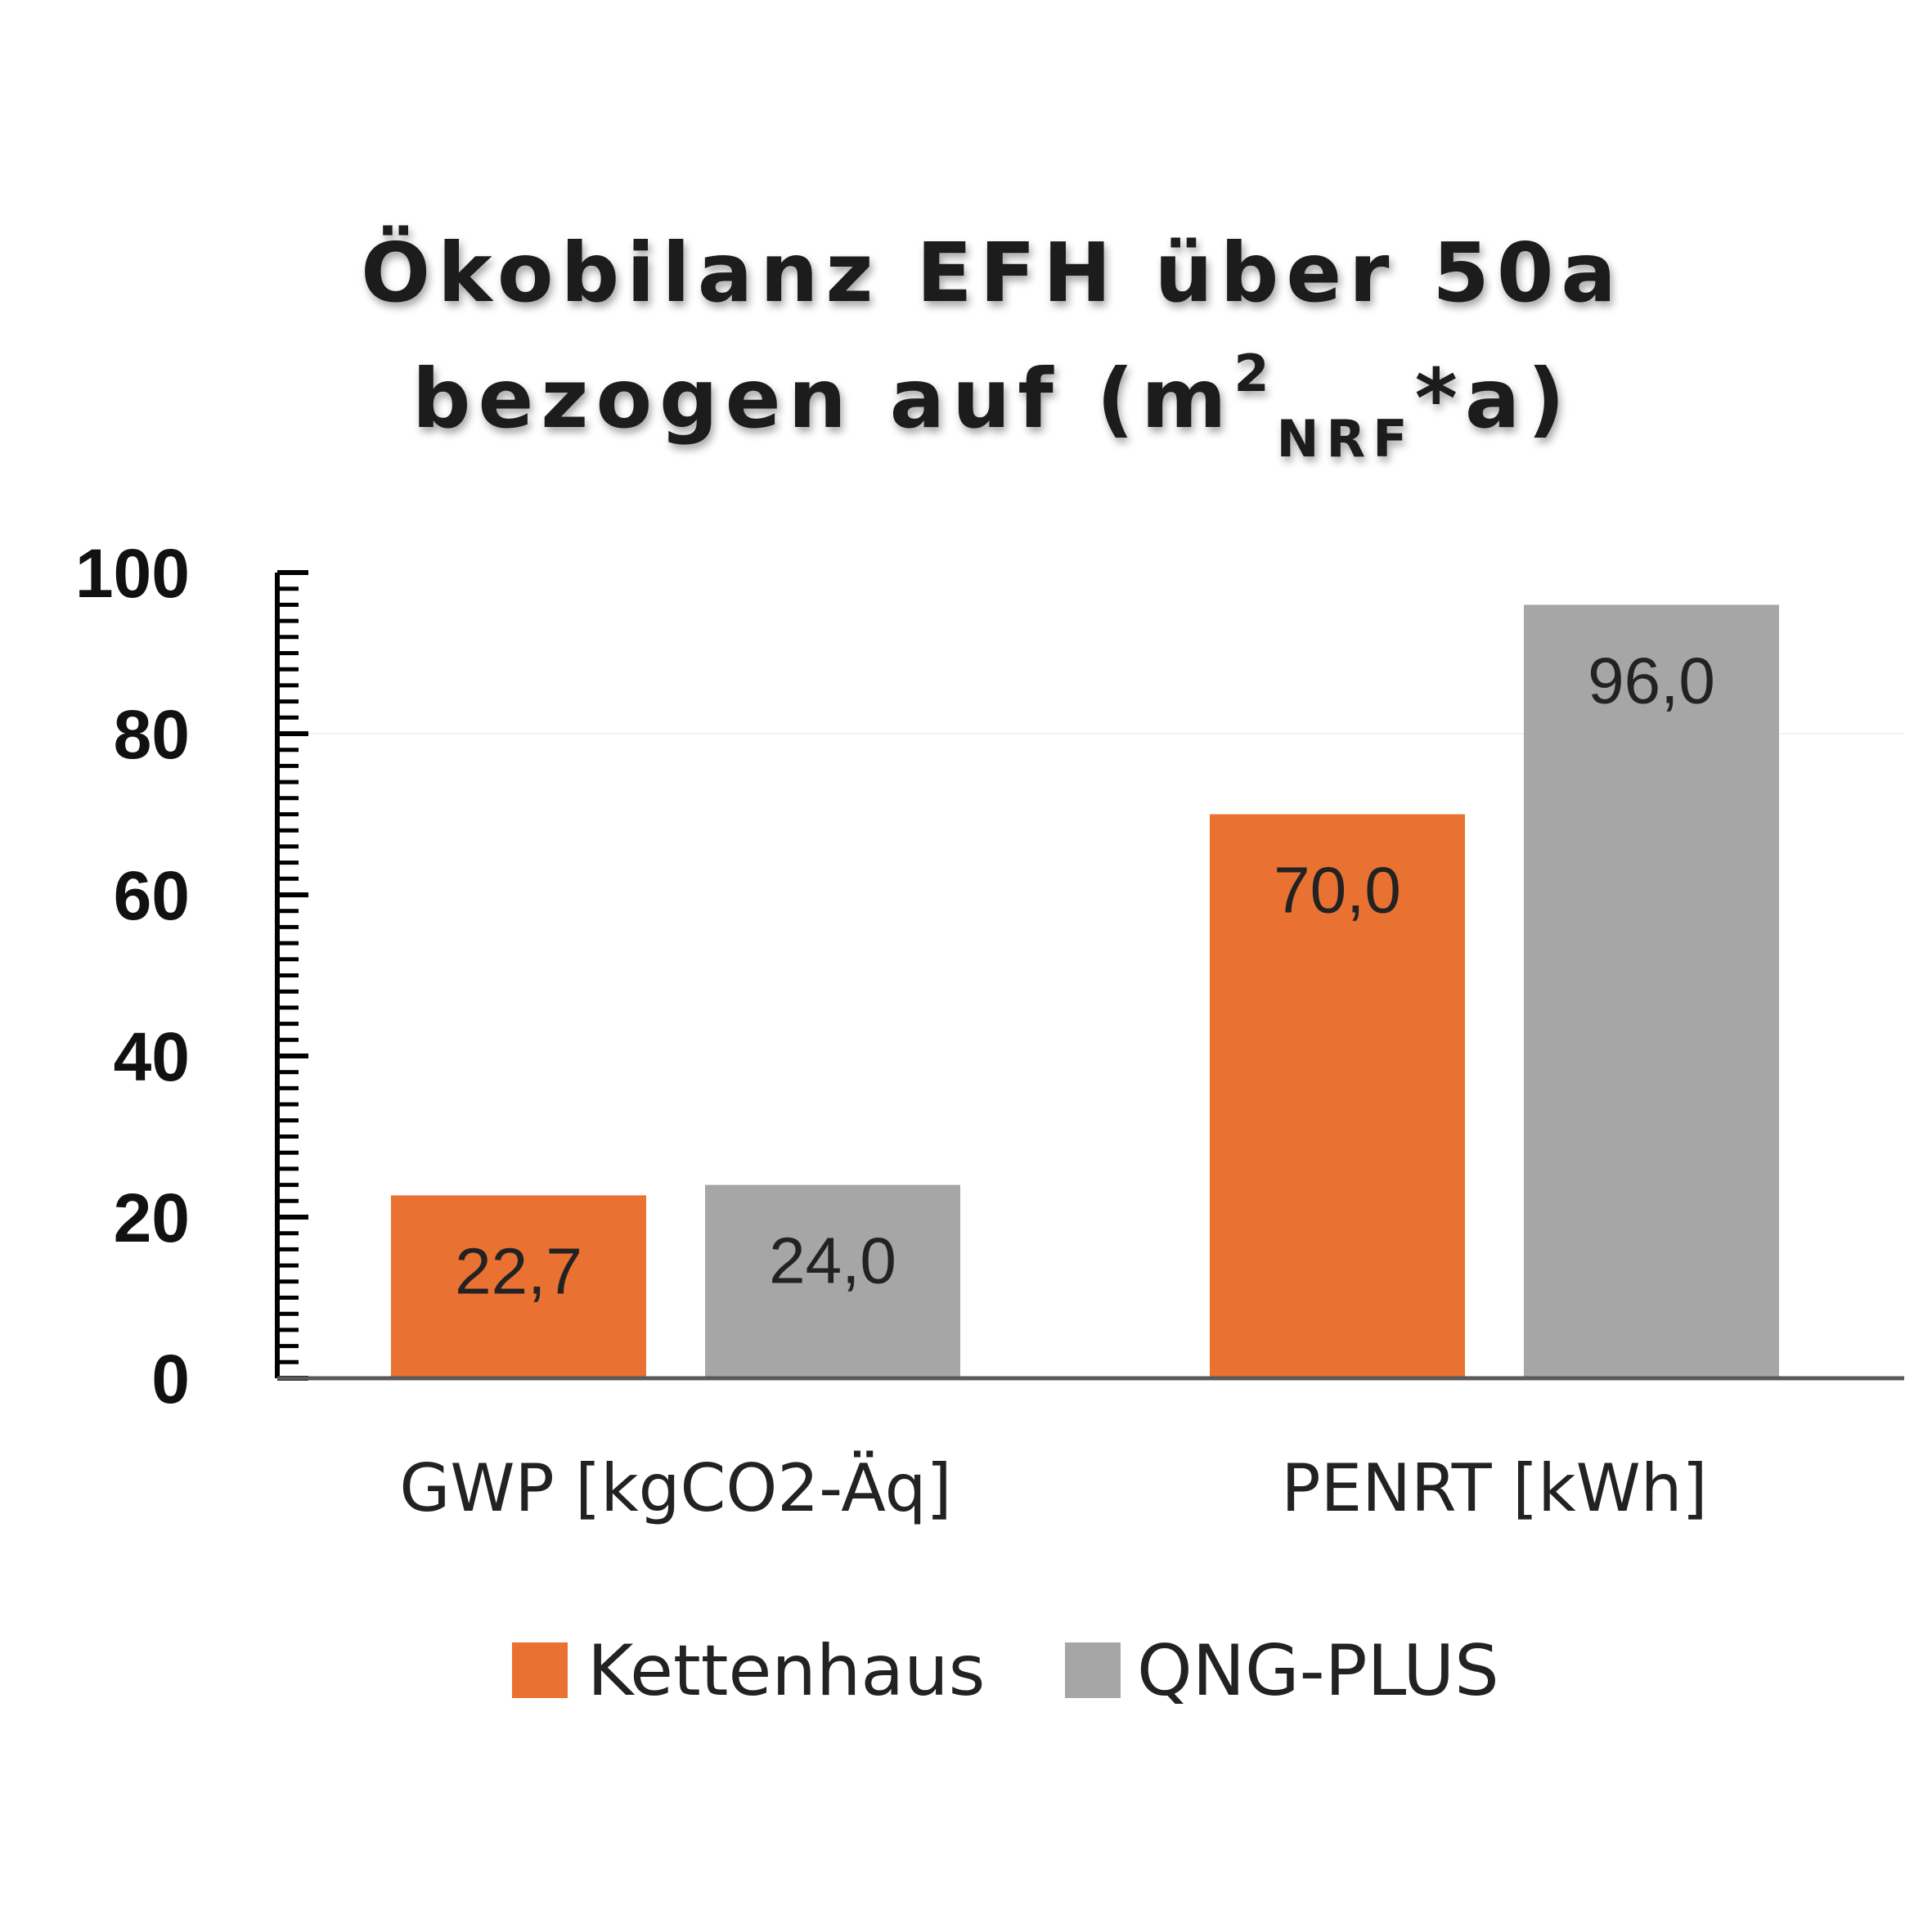 The image size is (1932, 1932). I want to click on chart-title-line1: Ökobilanz EFH über 50a, so click(992, 273).